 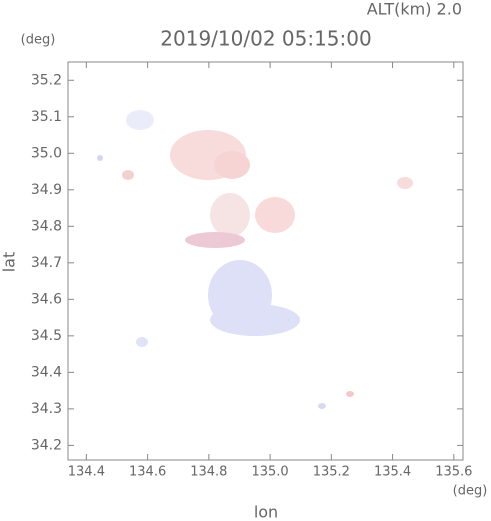 I want to click on x-tick-label: 134.6, so click(x=147, y=472).